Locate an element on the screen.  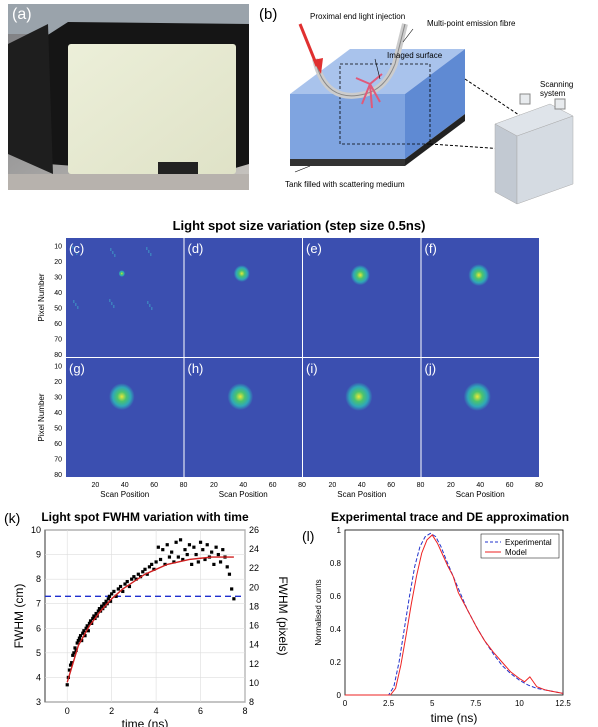
y-axis-label: Normalised counts is located at coordinates (318, 612).